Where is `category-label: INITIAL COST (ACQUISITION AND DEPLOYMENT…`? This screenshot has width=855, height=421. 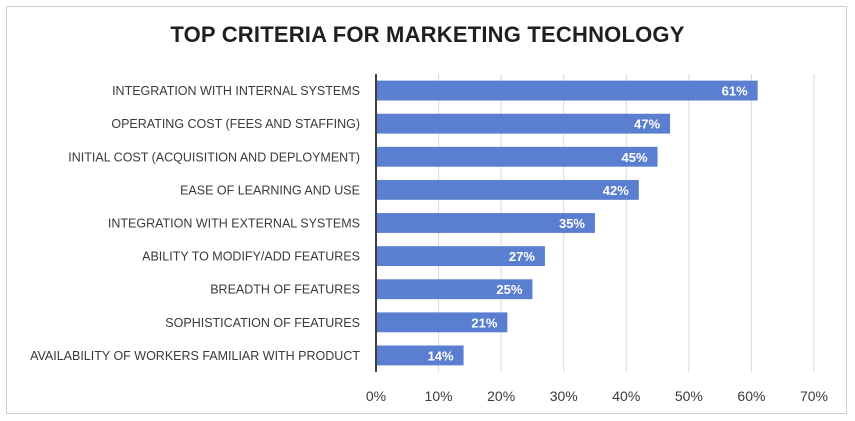 category-label: INITIAL COST (ACQUISITION AND DEPLOYMENT… is located at coordinates (214, 157).